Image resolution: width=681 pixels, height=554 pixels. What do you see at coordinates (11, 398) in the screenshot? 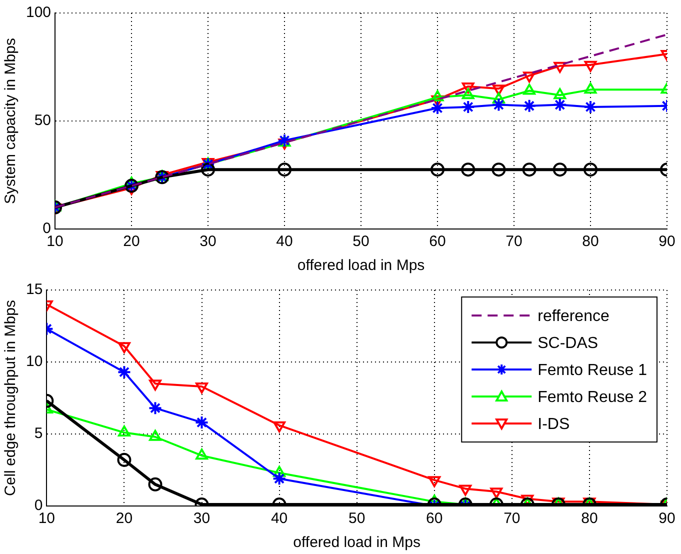
I see `y-axis-title: Cell edge throughput in Mbps` at bounding box center [11, 398].